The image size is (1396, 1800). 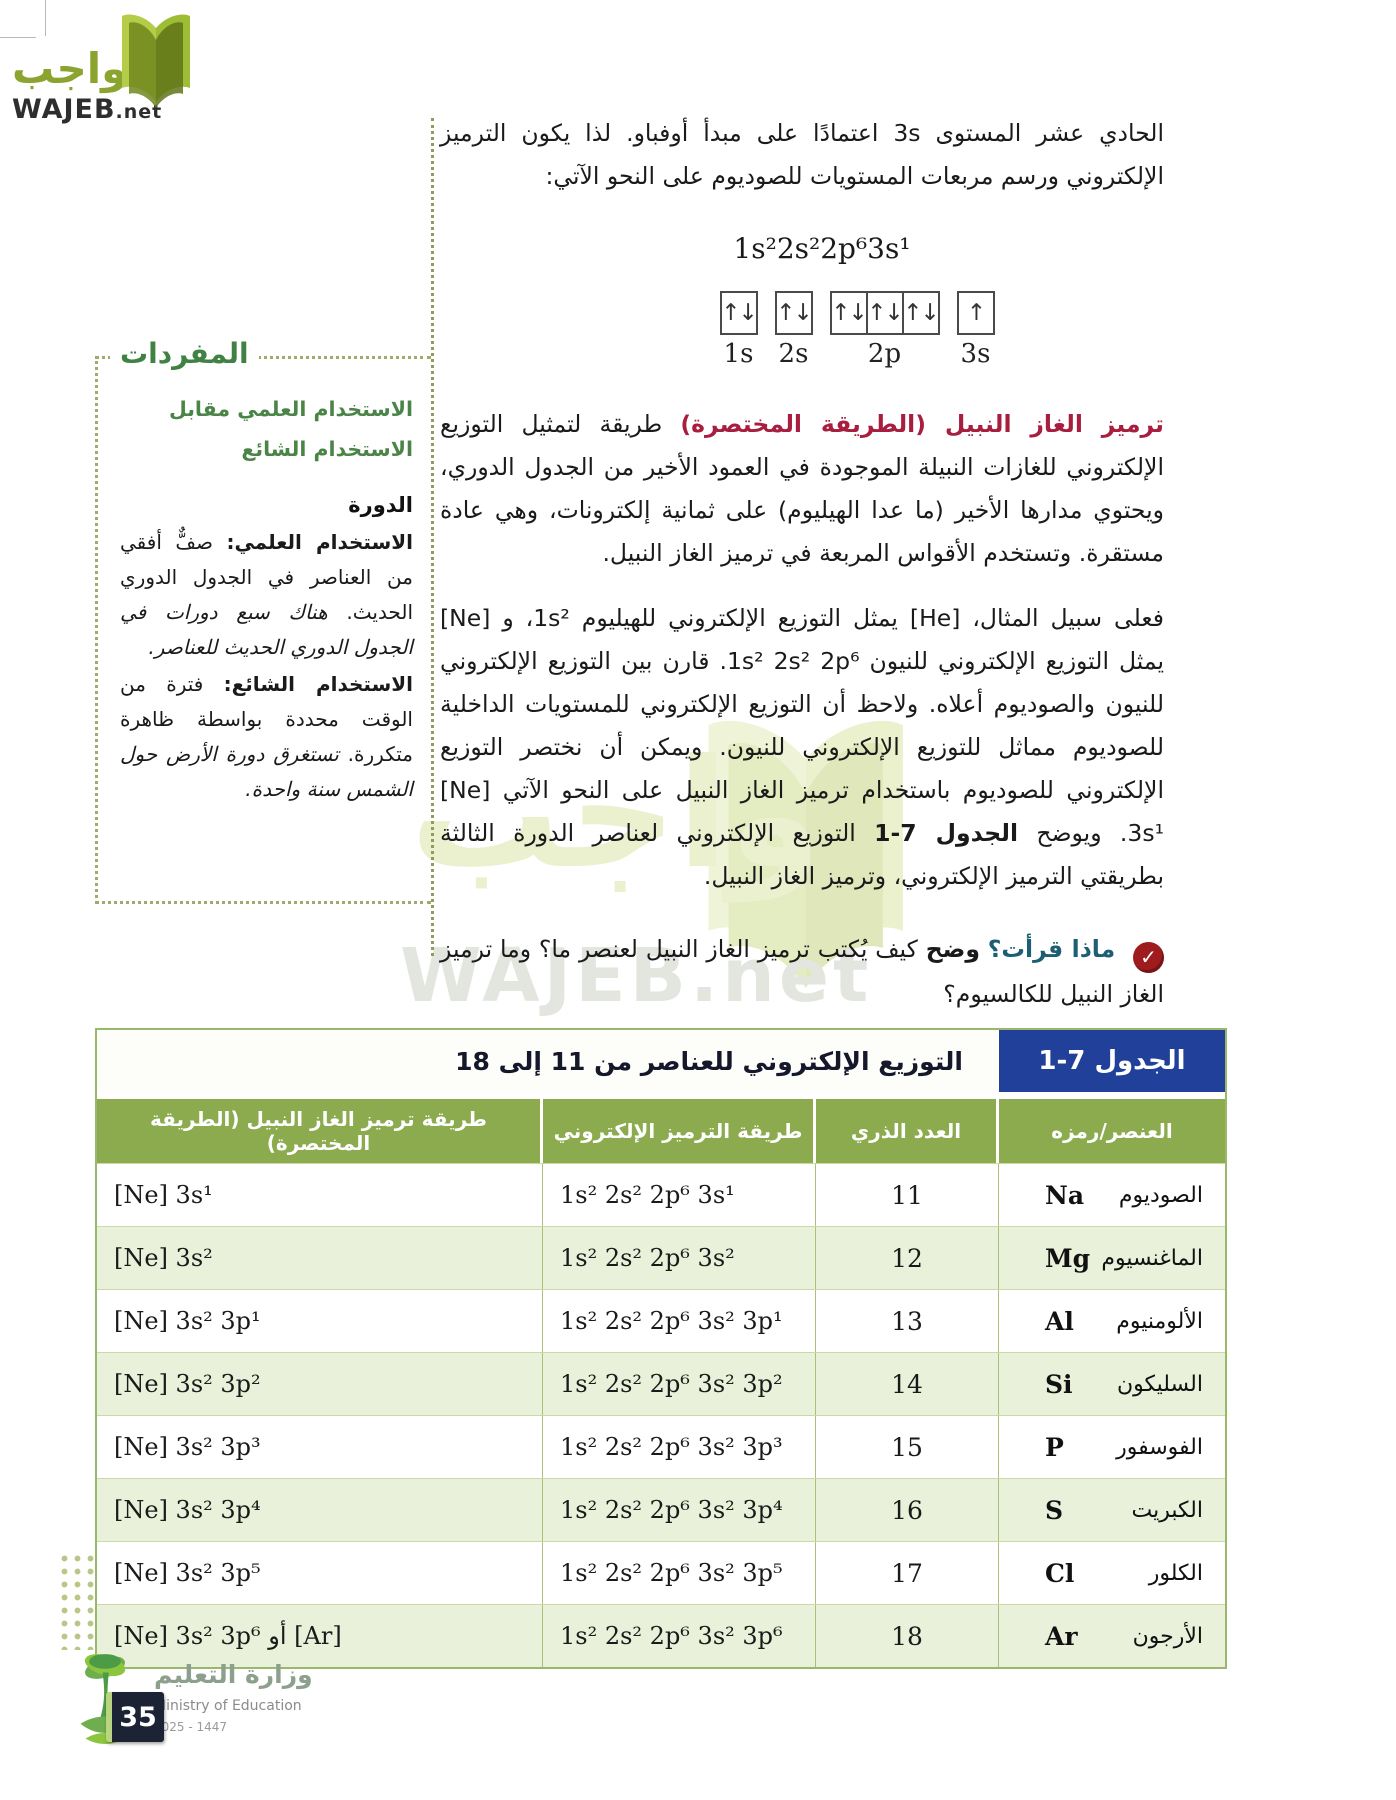 I want to click on cell-noble-gas-notation: [Ne] 3s² 3p¹, so click(x=320, y=1321).